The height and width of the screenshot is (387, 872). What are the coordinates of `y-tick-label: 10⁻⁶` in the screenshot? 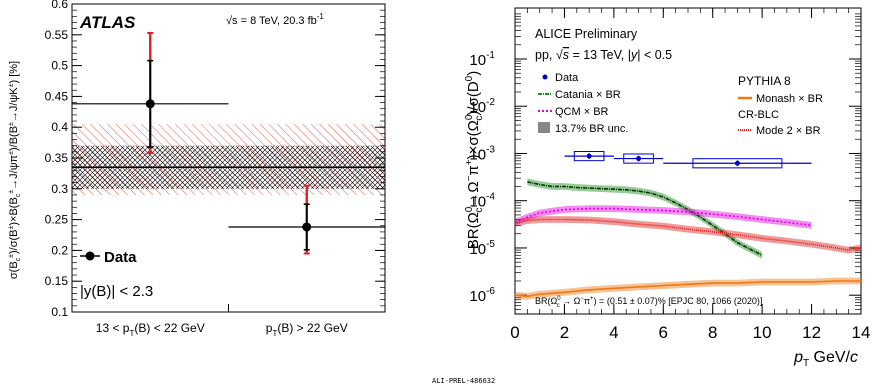 It's located at (482, 295).